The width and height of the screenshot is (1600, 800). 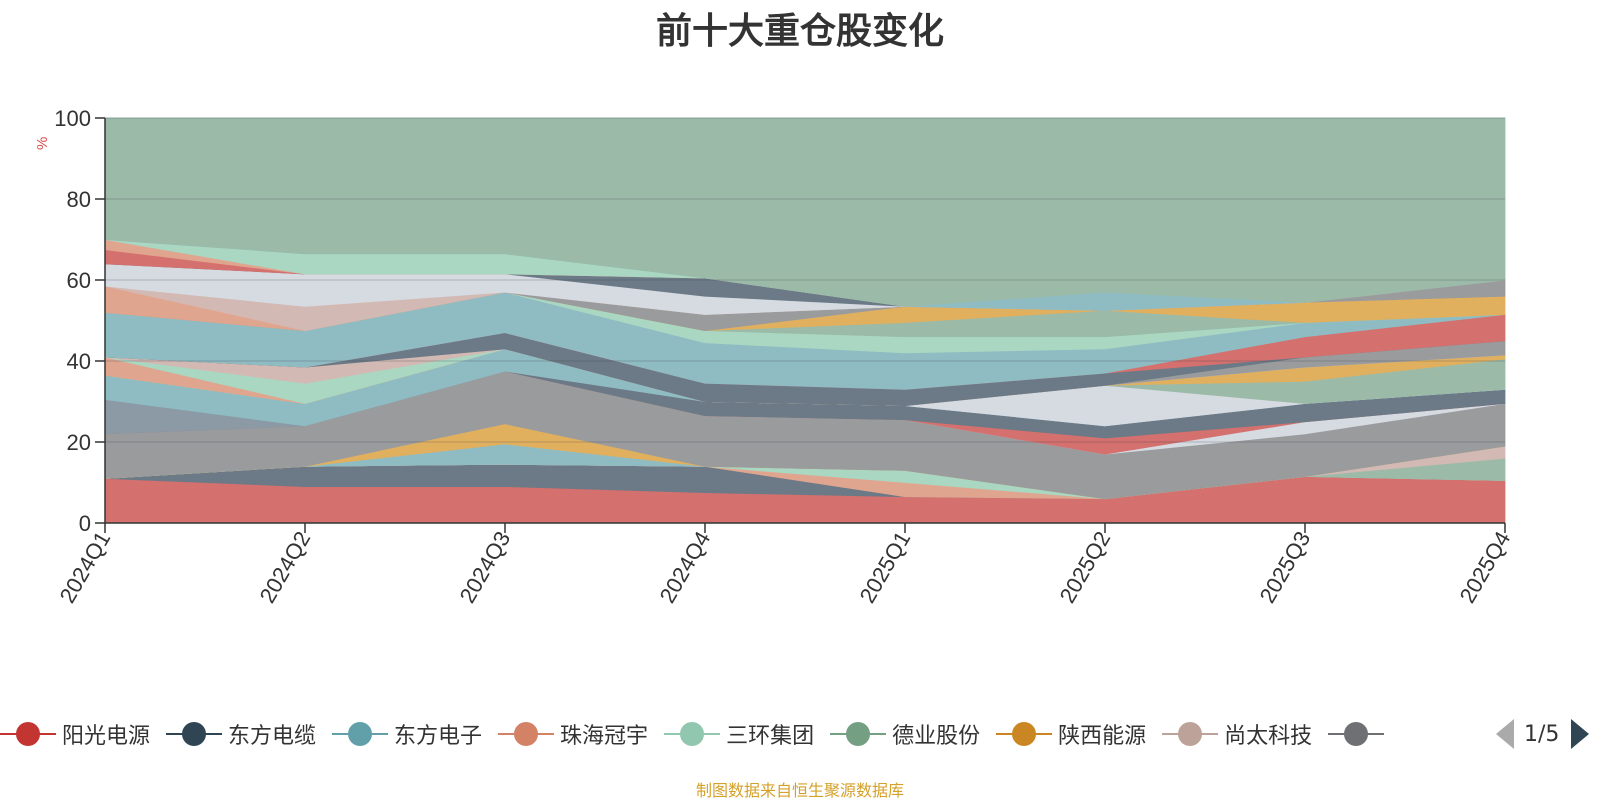 What do you see at coordinates (285, 567) in the screenshot?
I see `x-tick-label: 2024Q2` at bounding box center [285, 567].